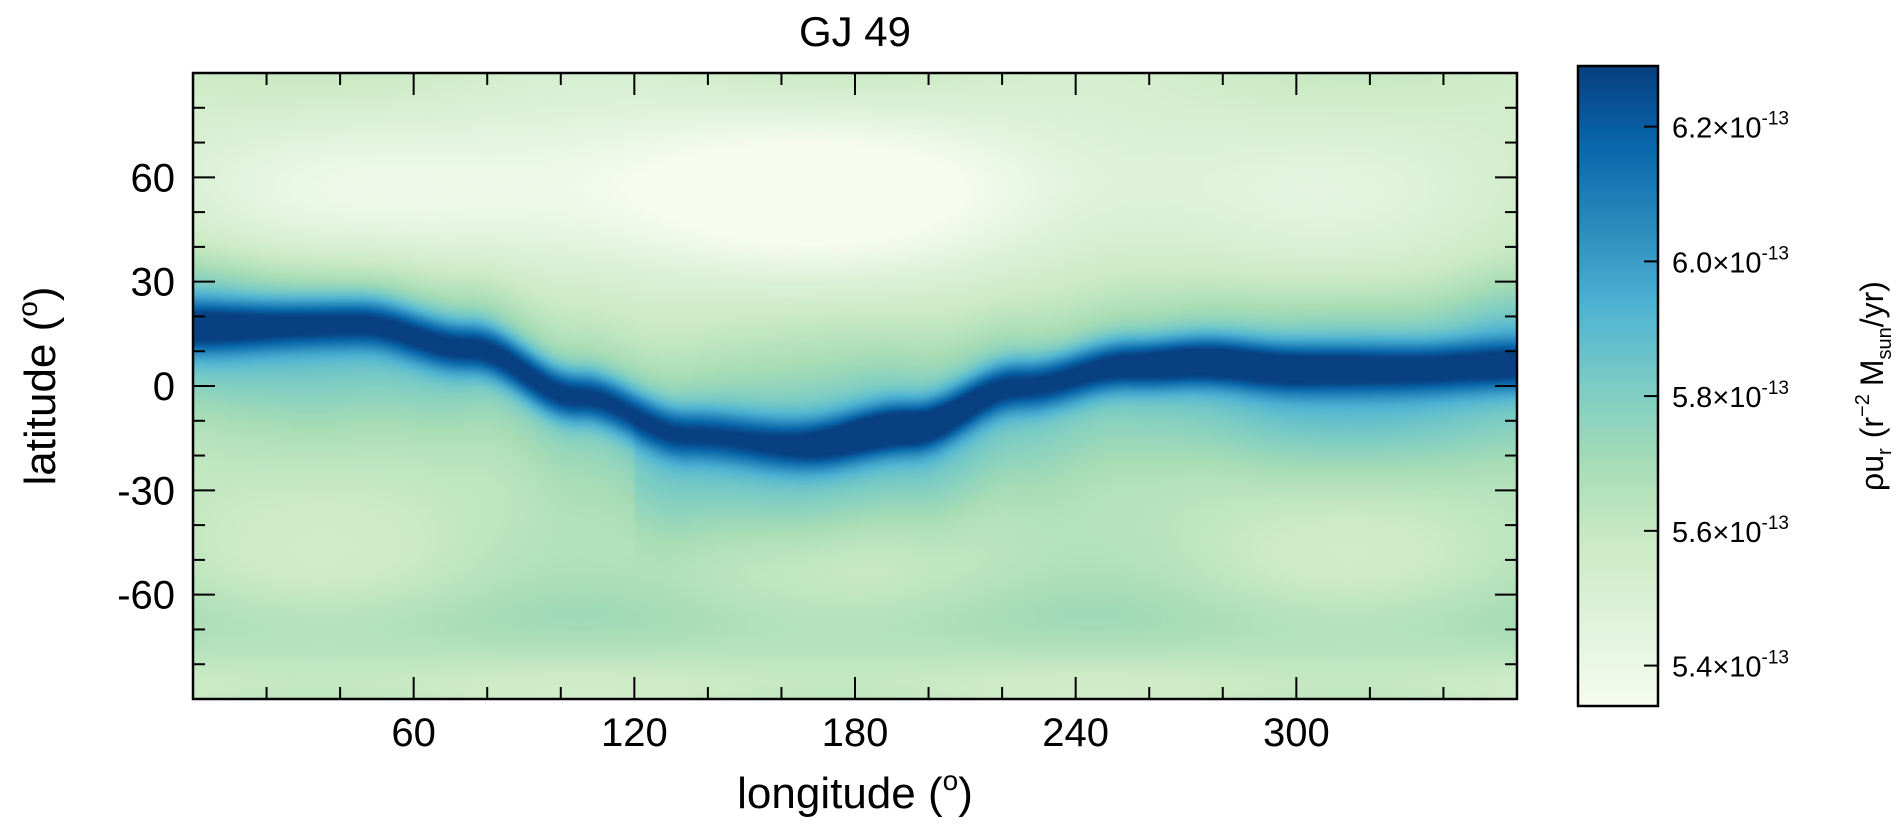 This screenshot has height=830, width=1903. What do you see at coordinates (1730, 127) in the screenshot?
I see `colorbar-tick-label: 6.2×10⁻¹³` at bounding box center [1730, 127].